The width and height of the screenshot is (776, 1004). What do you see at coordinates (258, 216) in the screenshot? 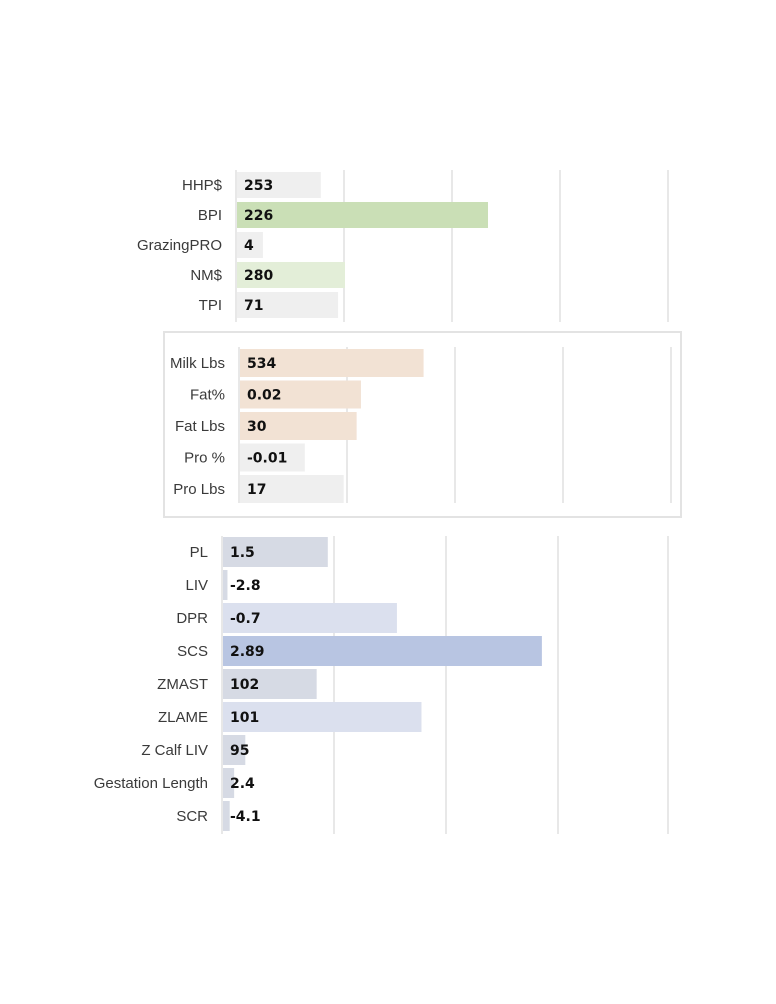
I see `value-label: 226` at bounding box center [258, 216].